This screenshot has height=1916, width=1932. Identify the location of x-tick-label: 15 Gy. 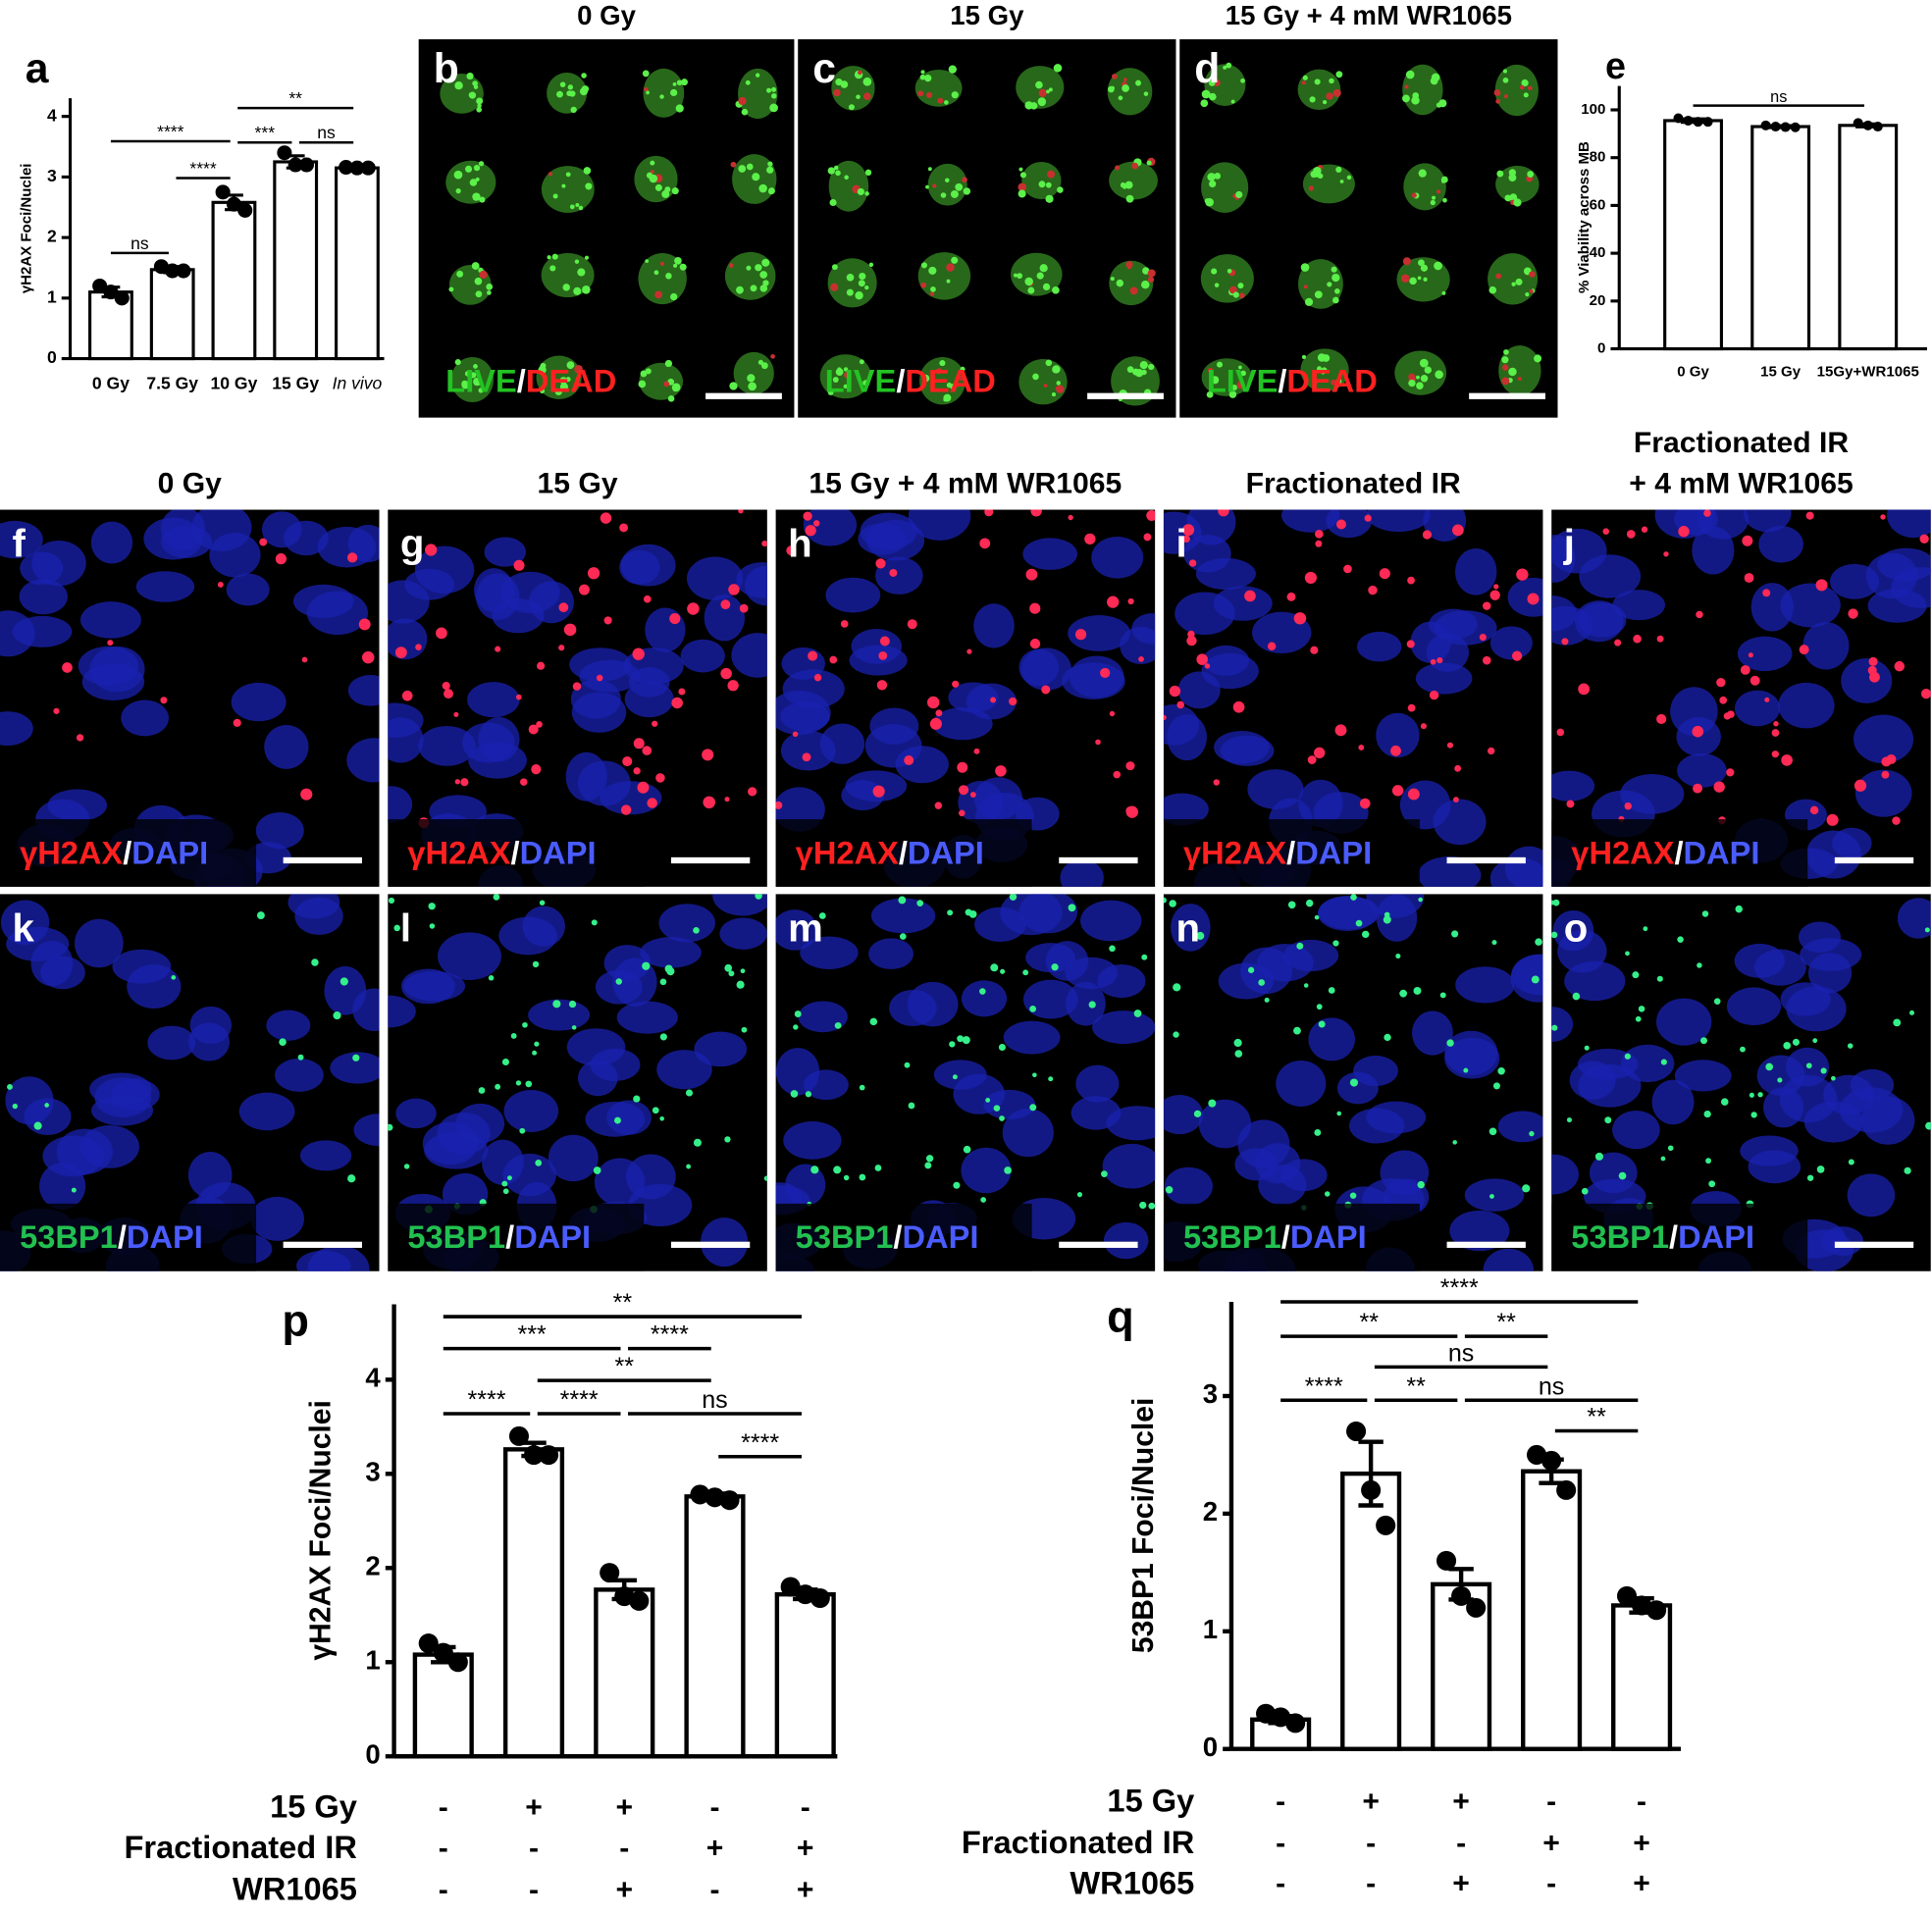
(295, 383).